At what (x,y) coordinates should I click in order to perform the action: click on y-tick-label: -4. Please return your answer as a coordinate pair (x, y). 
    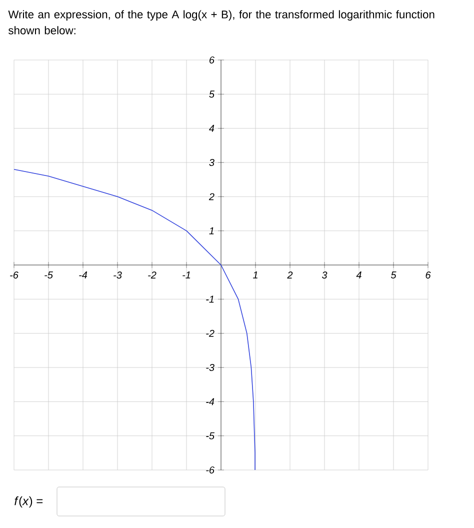
    Looking at the image, I should click on (210, 402).